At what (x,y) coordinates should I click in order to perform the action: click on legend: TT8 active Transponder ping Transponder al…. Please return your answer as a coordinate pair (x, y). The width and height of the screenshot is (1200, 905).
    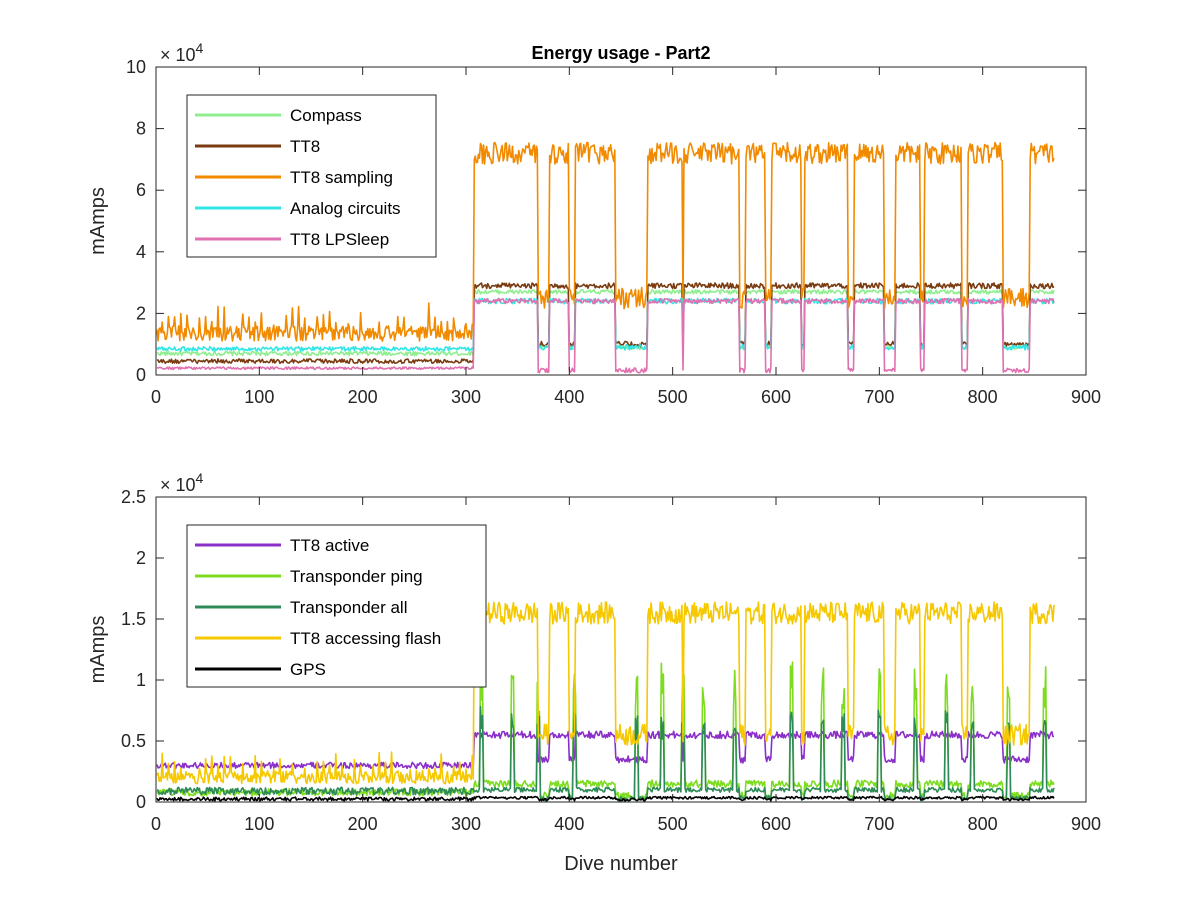
    Looking at the image, I should click on (336, 606).